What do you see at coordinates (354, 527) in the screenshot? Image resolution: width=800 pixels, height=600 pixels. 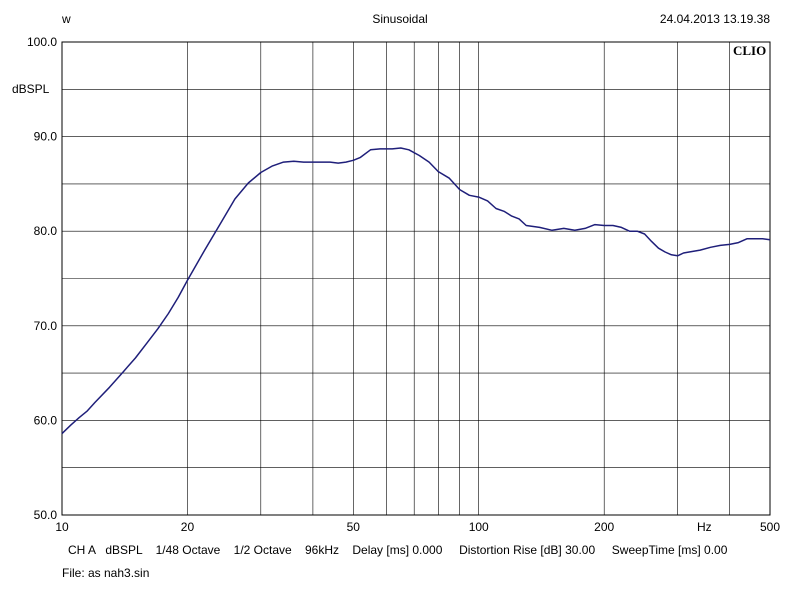 I see `x-tick-label: 50` at bounding box center [354, 527].